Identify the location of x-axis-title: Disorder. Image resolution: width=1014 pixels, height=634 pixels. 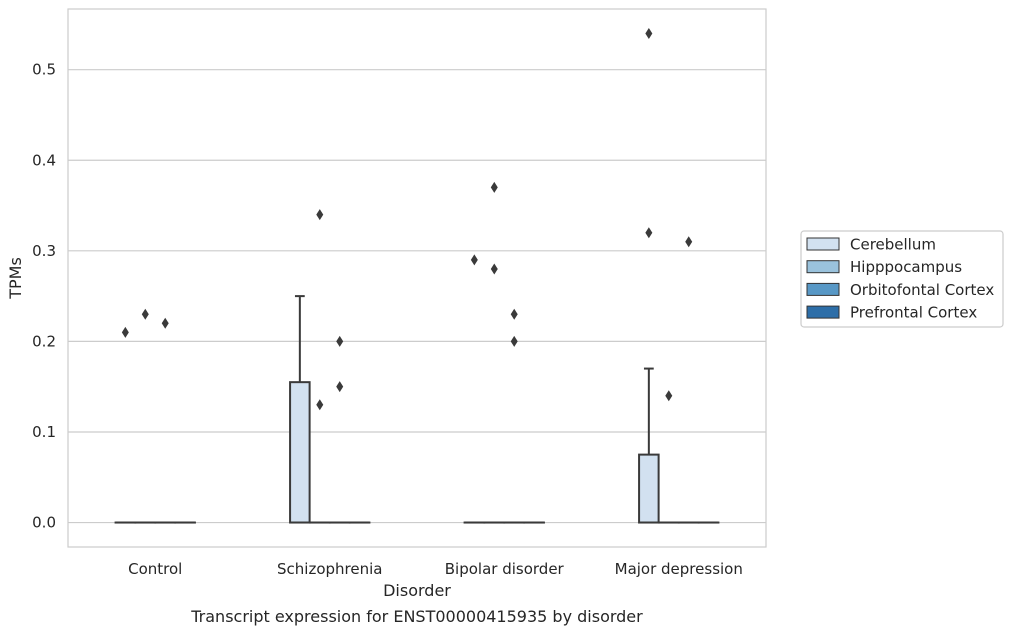
(417, 590).